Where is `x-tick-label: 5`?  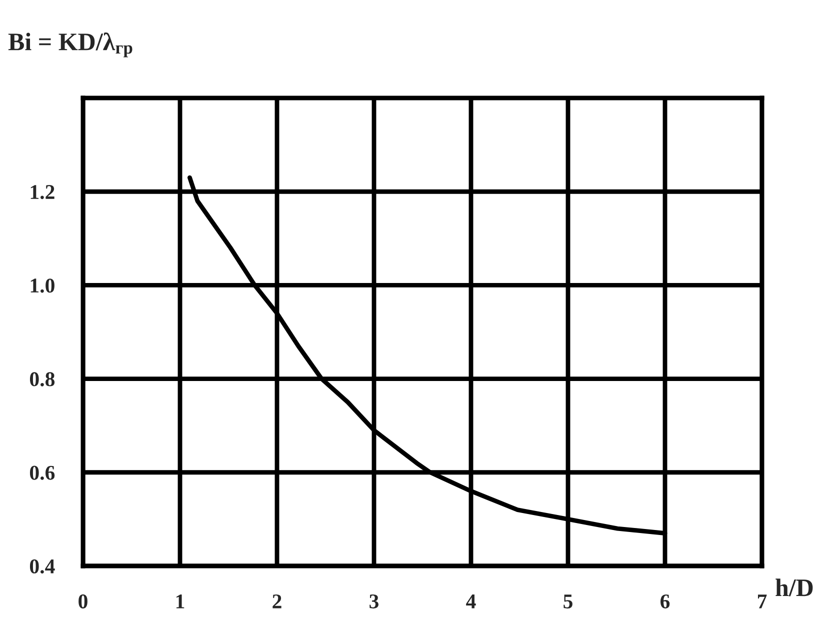 x-tick-label: 5 is located at coordinates (568, 601).